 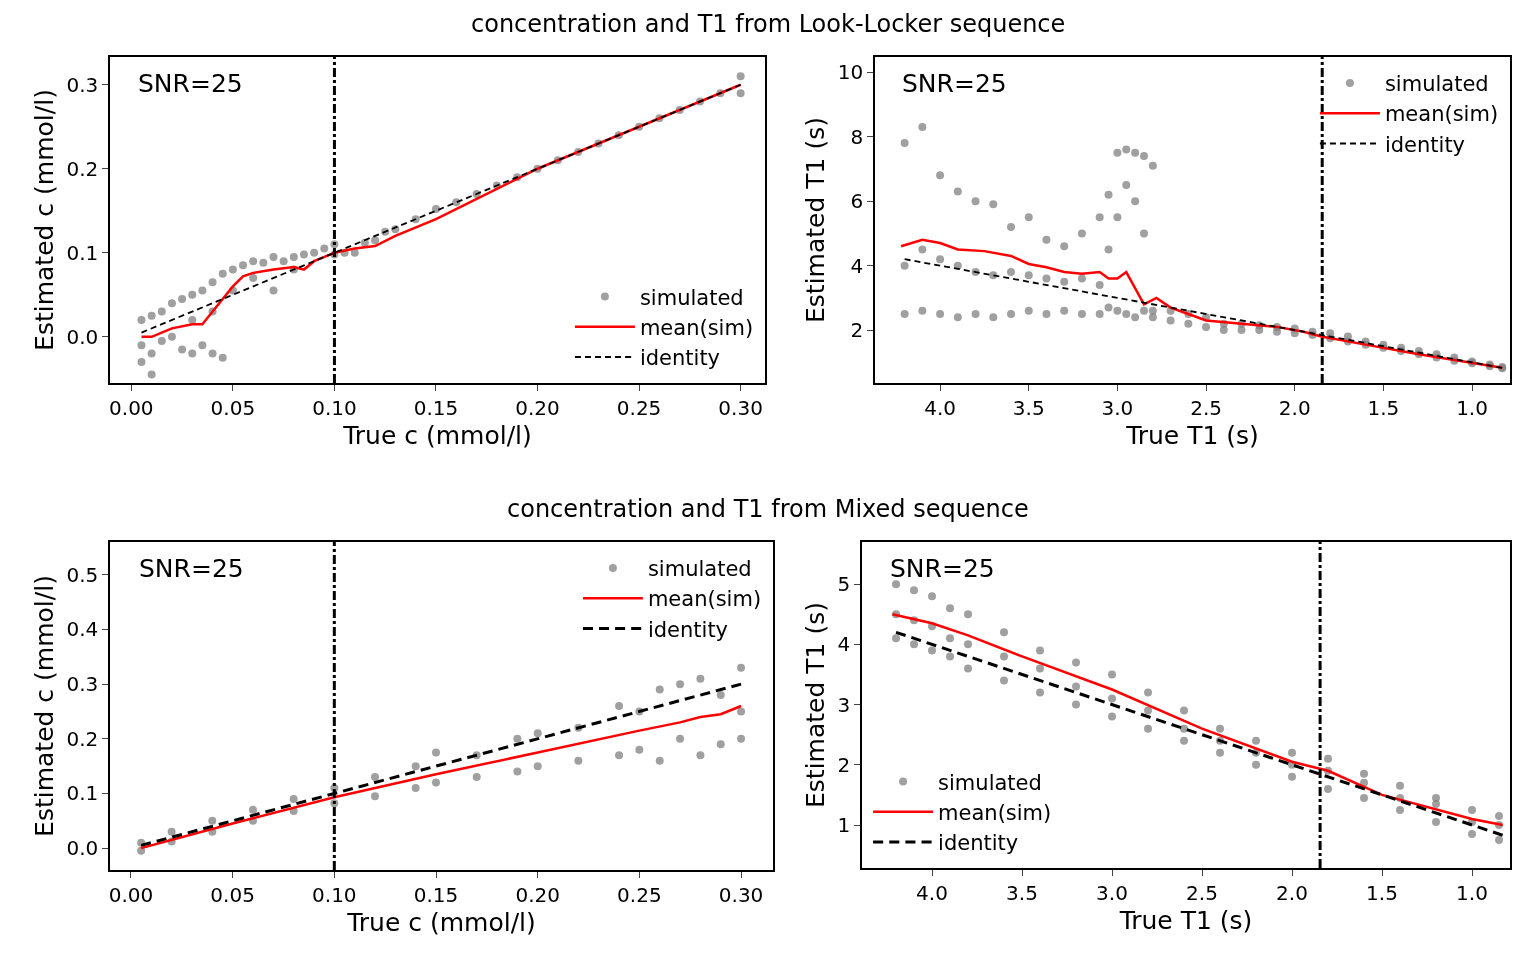 I want to click on y-tick-label: 0.2, so click(x=82, y=168).